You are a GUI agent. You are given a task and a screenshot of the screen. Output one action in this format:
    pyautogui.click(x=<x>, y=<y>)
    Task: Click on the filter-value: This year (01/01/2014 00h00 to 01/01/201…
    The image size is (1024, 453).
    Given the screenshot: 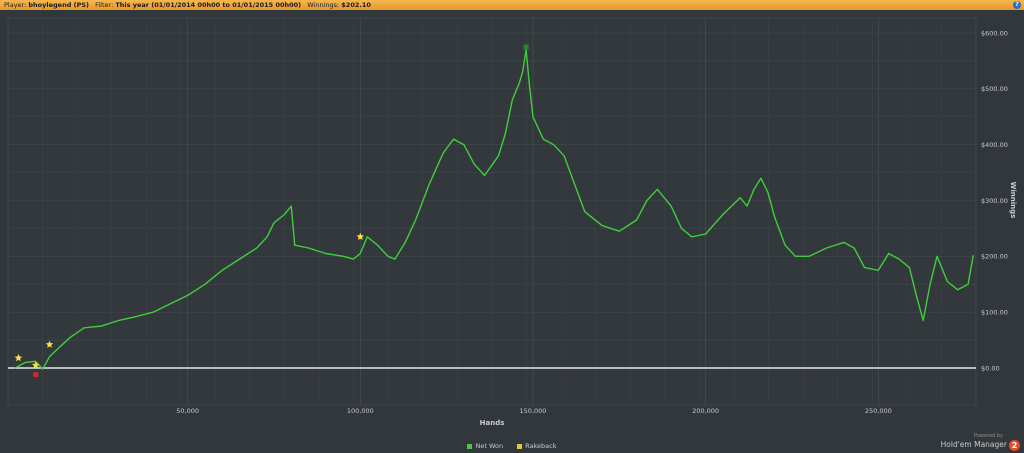 What is the action you would take?
    pyautogui.click(x=208, y=5)
    